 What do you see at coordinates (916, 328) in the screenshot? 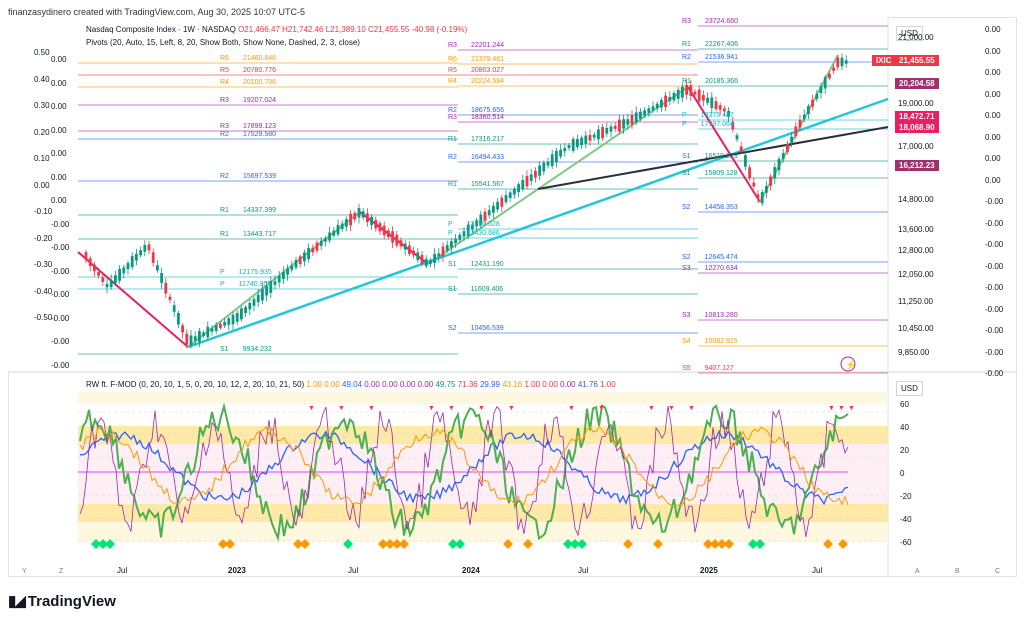
I see `price-axis-label: 10,450.00` at bounding box center [916, 328].